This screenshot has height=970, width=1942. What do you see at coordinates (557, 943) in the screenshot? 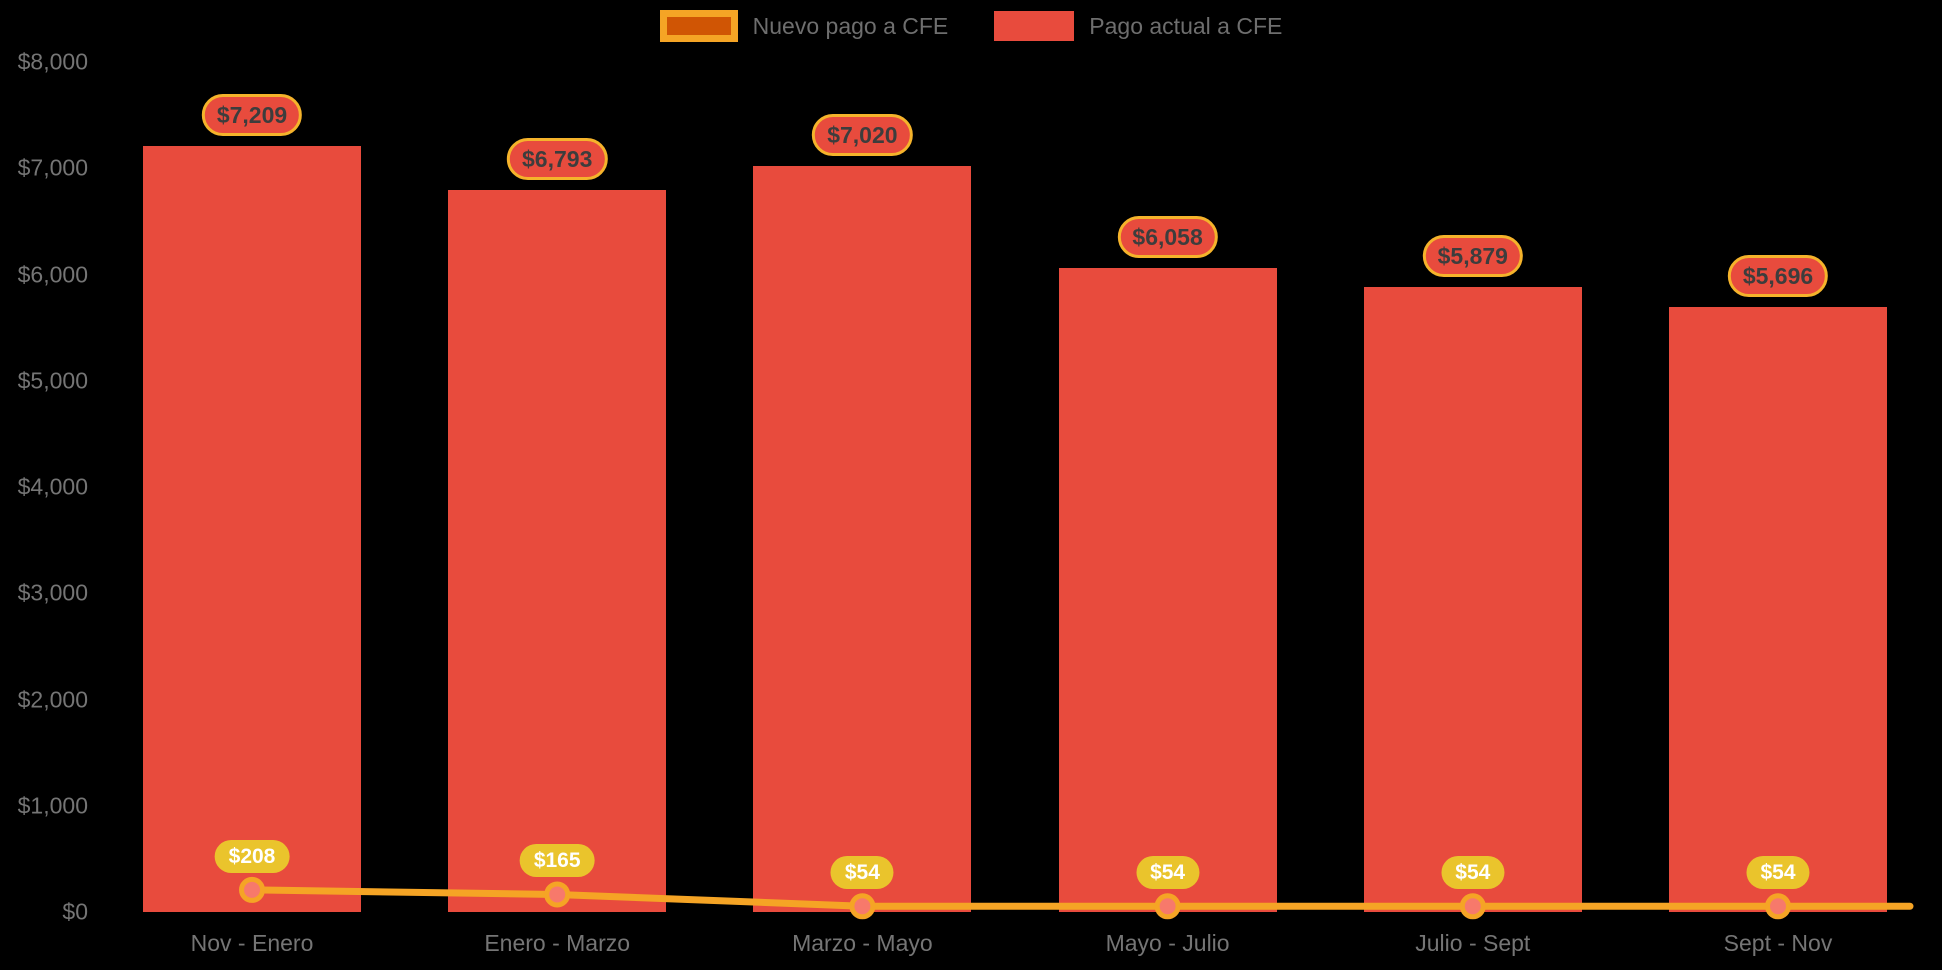
I see `x-axis-label: Enero - Marzo` at bounding box center [557, 943].